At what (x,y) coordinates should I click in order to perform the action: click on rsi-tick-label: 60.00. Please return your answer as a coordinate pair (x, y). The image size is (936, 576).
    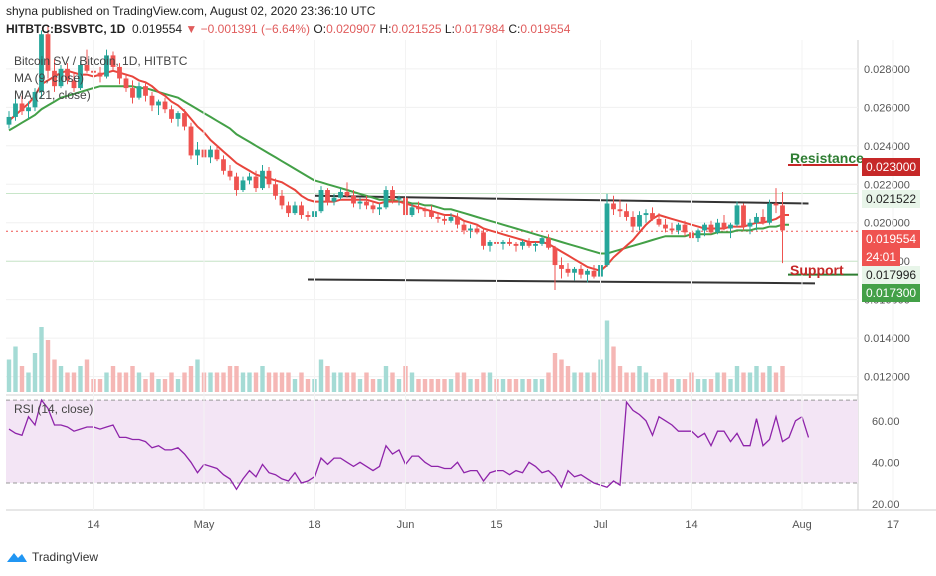
    Looking at the image, I should click on (886, 422).